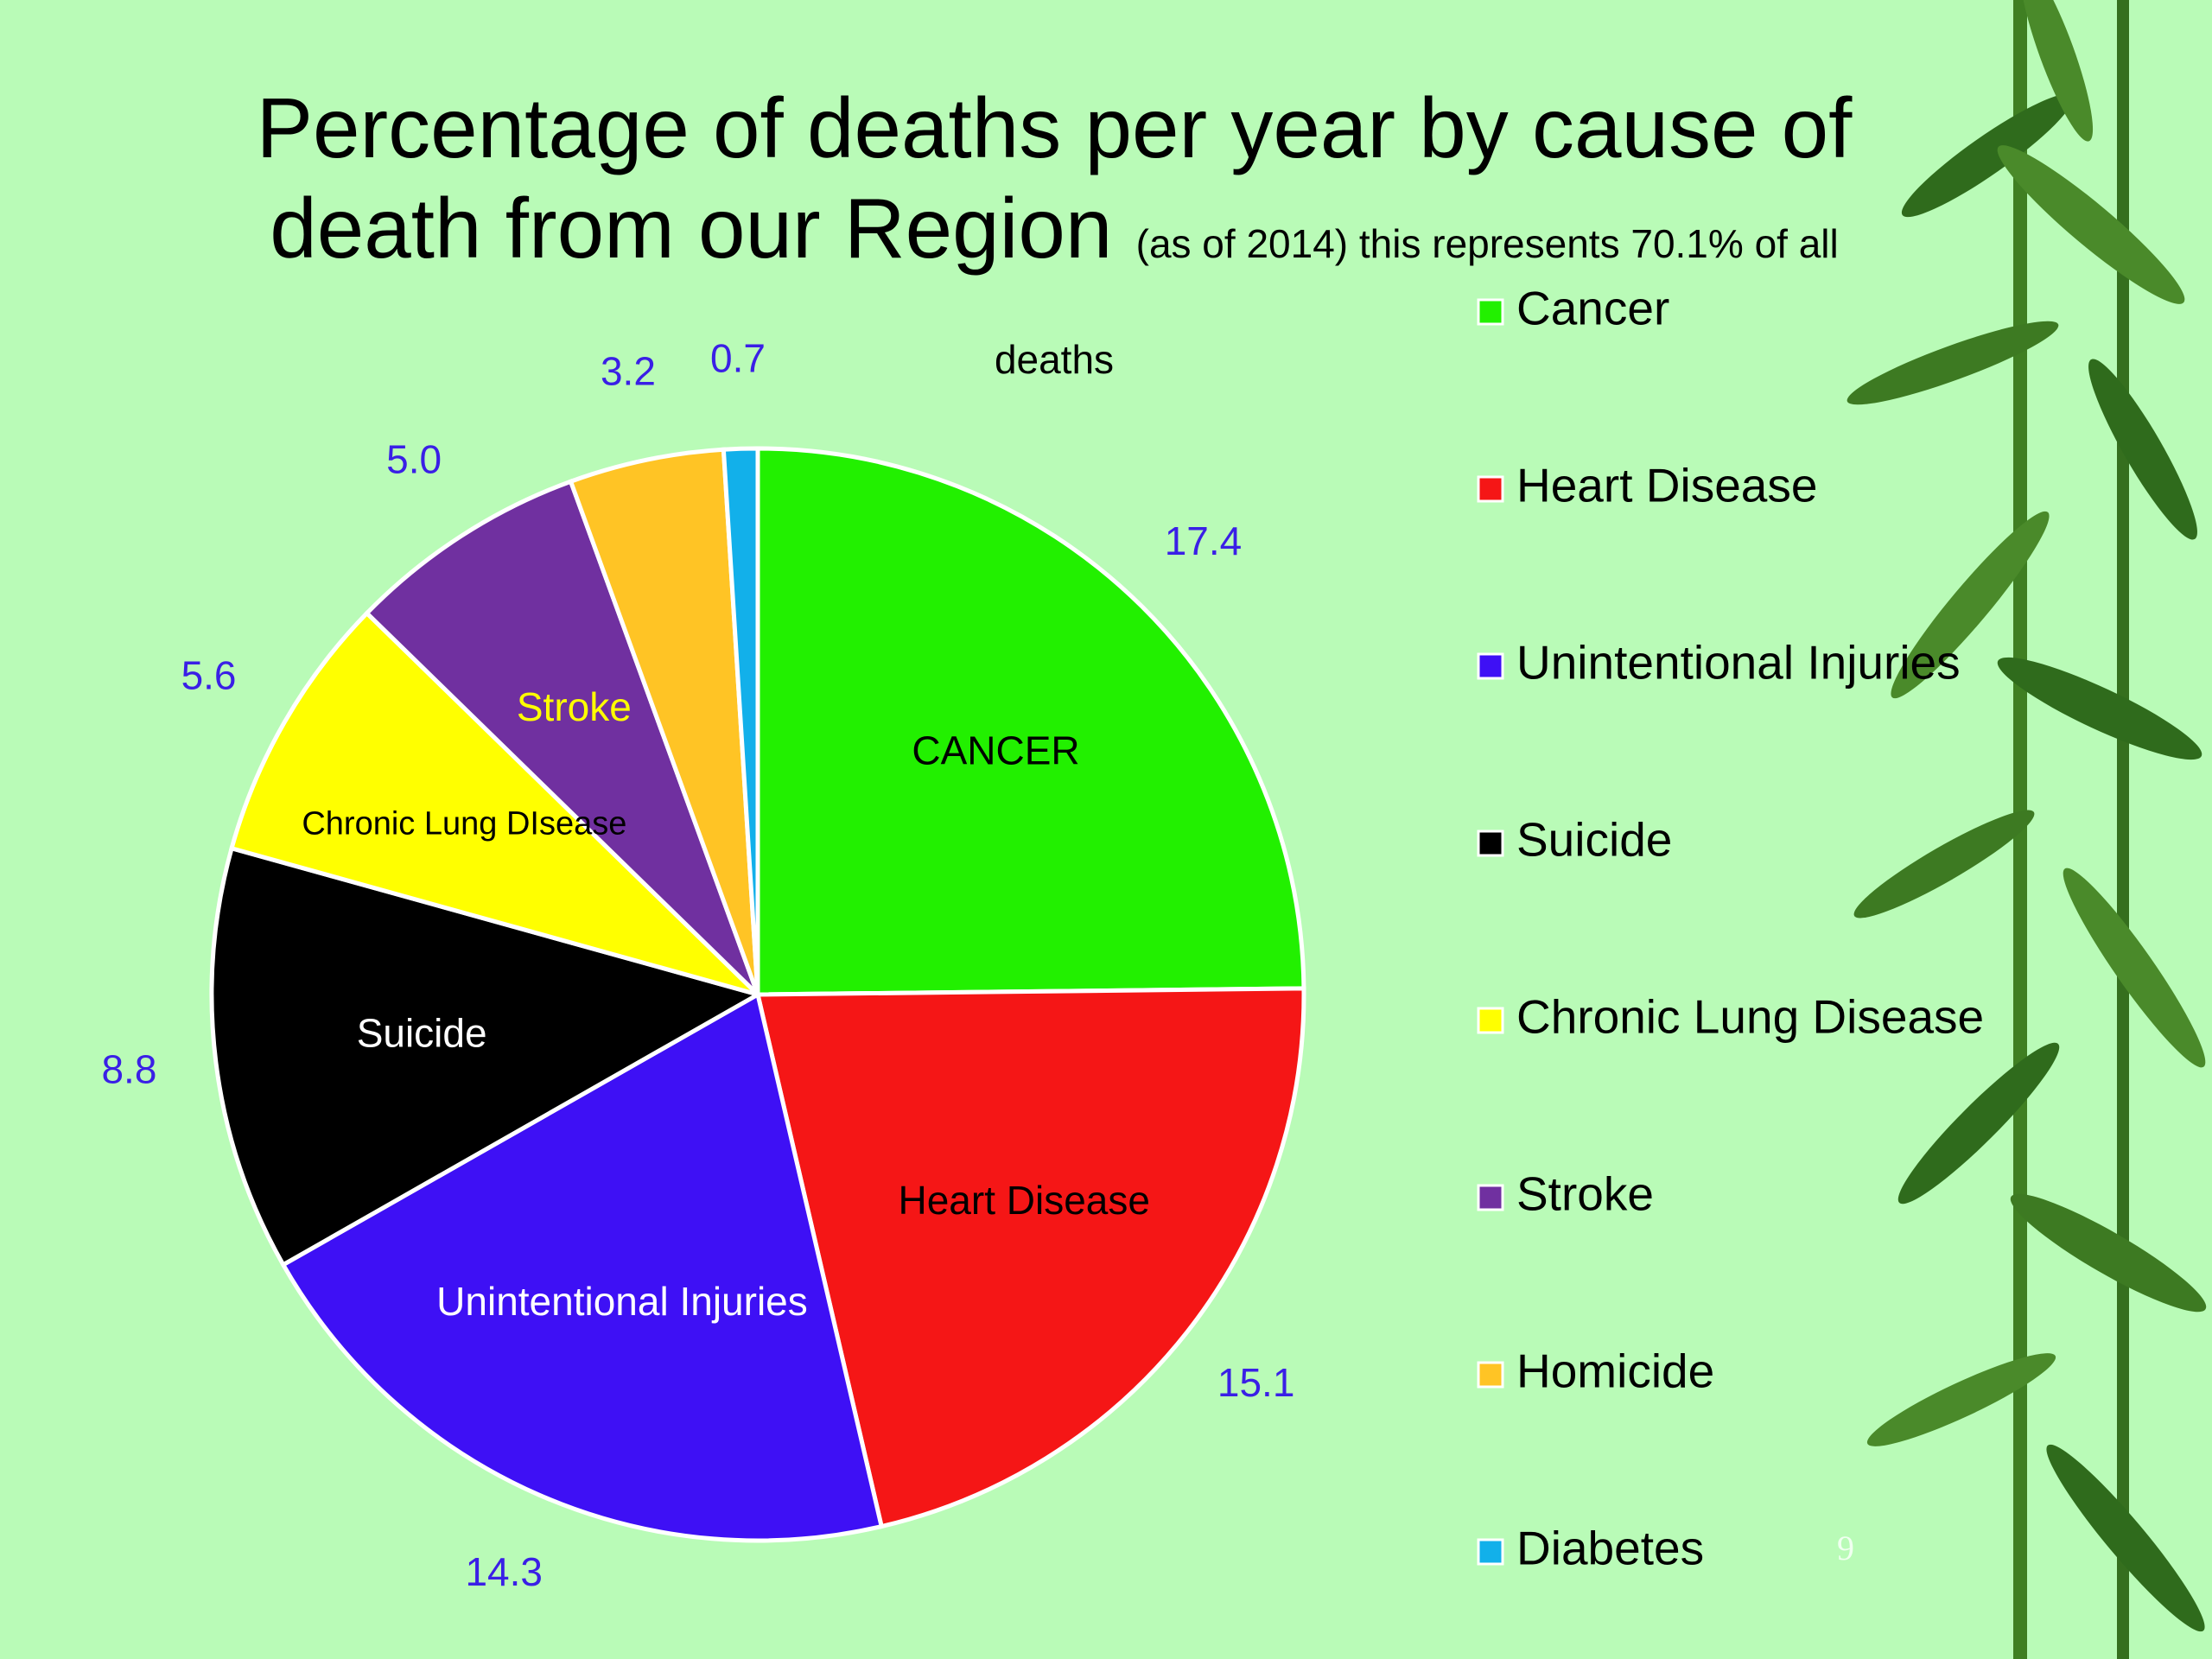  I want to click on legend-label: Heart Disease, so click(1666, 485).